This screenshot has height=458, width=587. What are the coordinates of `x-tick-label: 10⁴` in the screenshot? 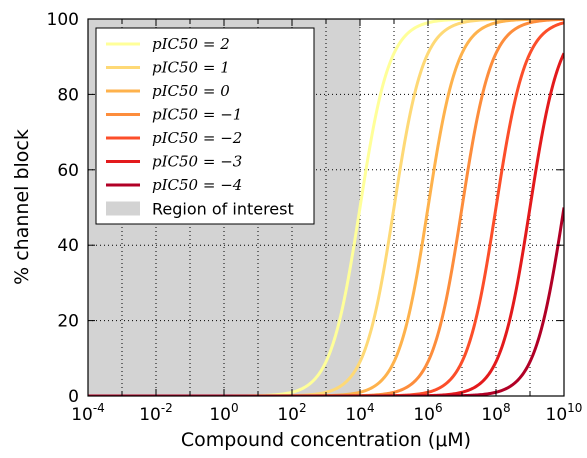 It's located at (359, 413).